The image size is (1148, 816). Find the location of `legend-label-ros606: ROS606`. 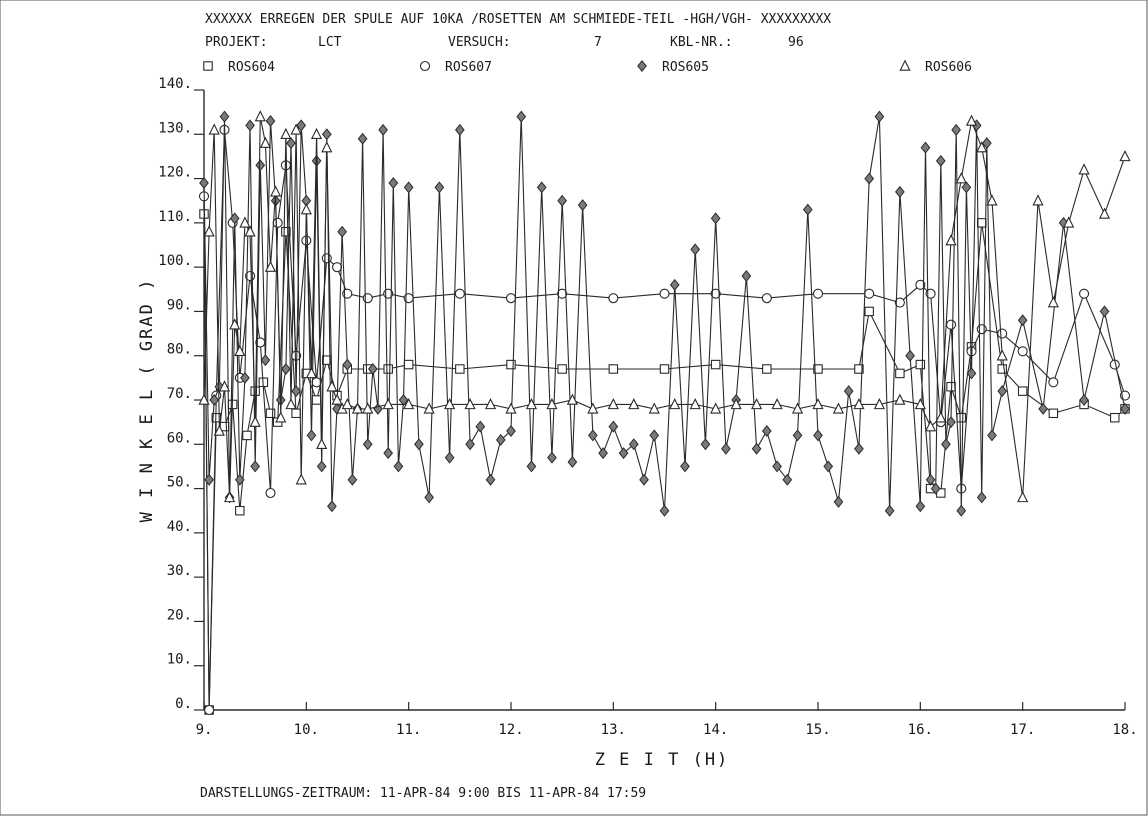

legend-label-ros606: ROS606 is located at coordinates (948, 67).